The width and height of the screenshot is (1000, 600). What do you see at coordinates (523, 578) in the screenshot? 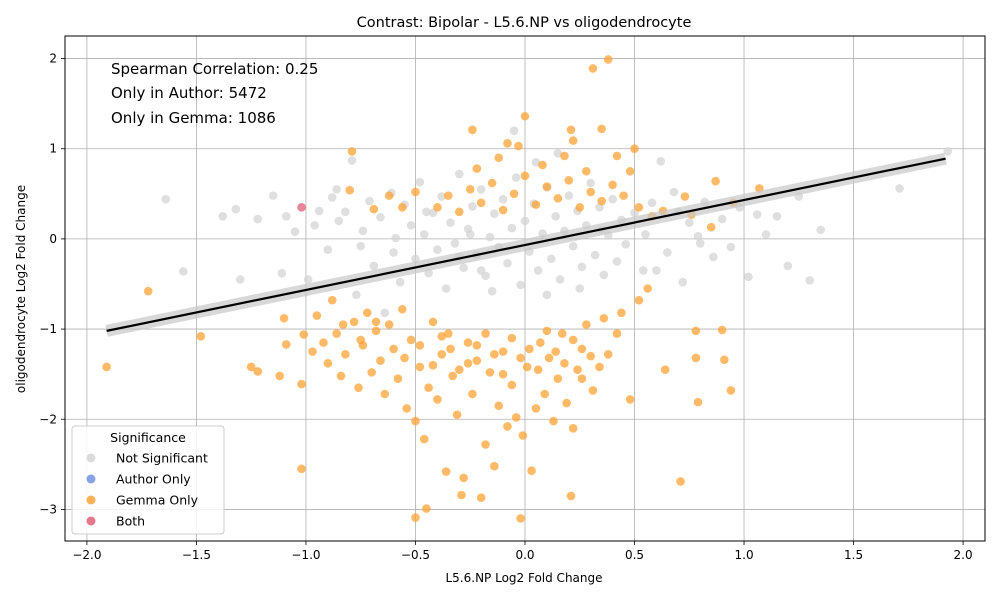
I see `x-axis-title: L5.6.NP Log2 Fold Change` at bounding box center [523, 578].